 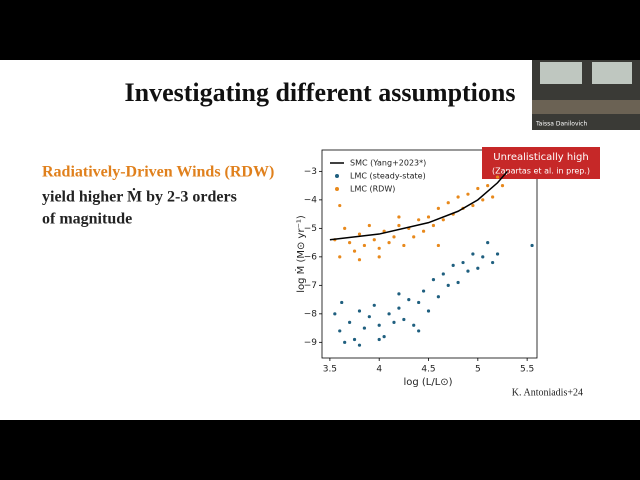 What do you see at coordinates (561, 124) in the screenshot?
I see `webcam-name: Taissa Danilovich` at bounding box center [561, 124].